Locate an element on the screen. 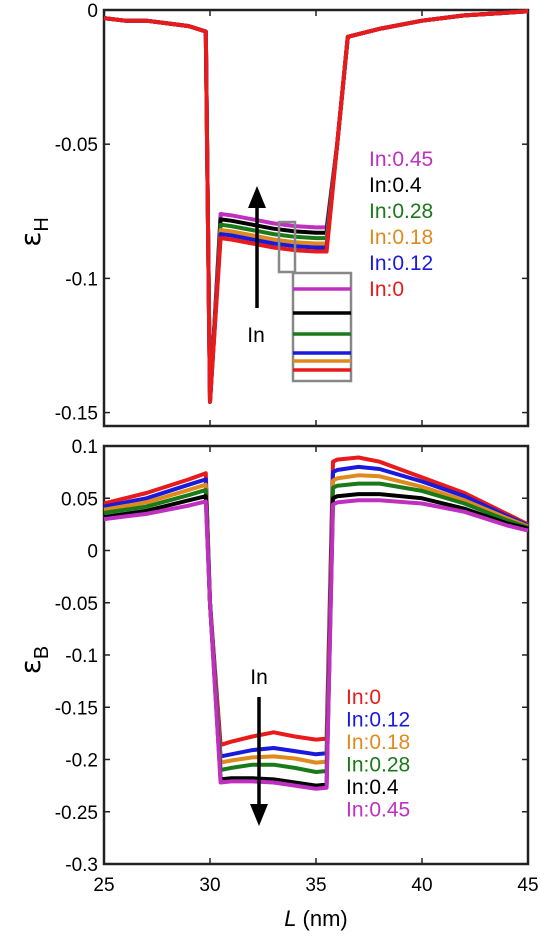  bottom-in-arrow: In is located at coordinates (259, 746).